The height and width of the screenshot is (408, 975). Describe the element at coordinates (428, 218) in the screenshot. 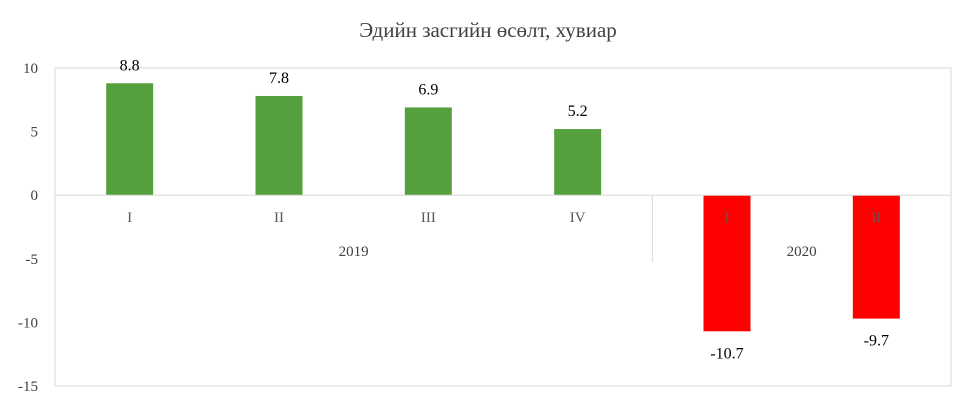

I see `x-category-label: III` at that location.